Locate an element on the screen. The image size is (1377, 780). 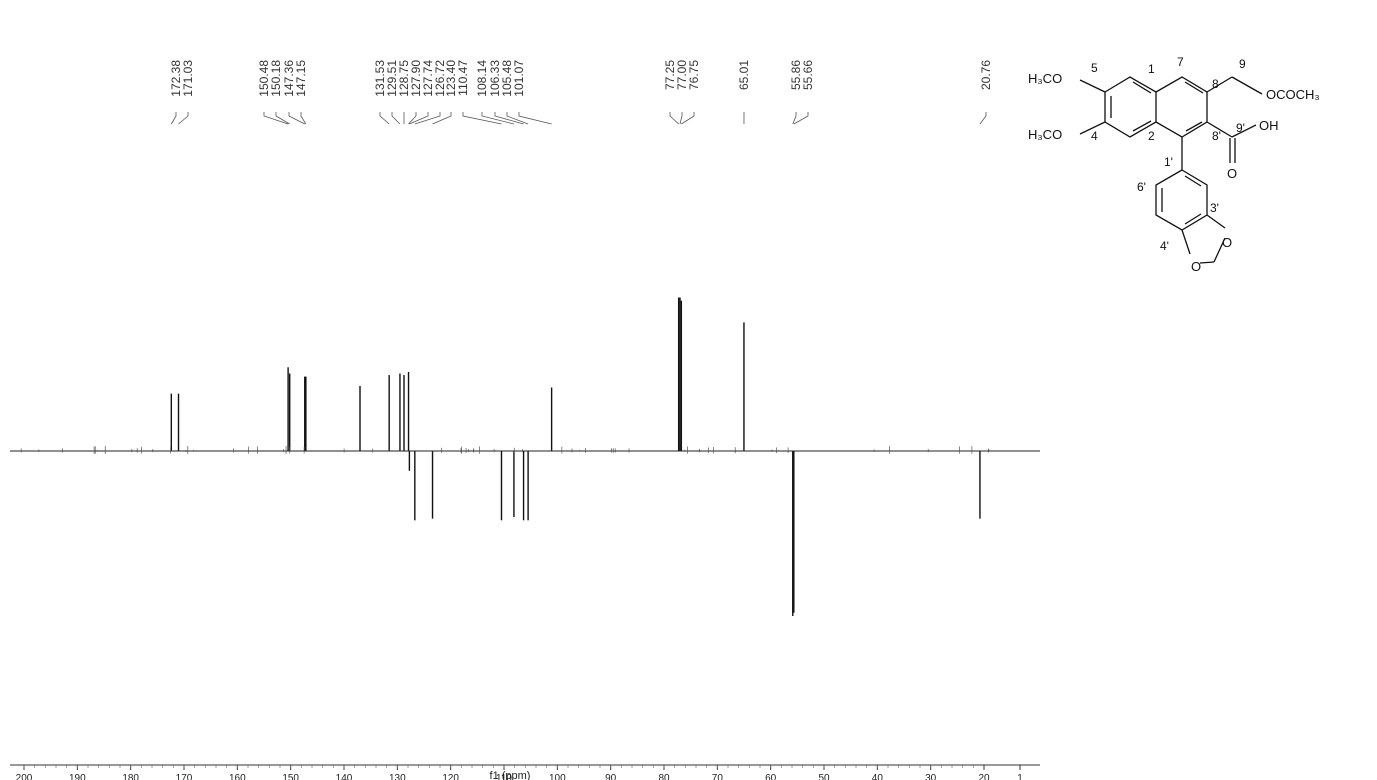
tick-label: 130 is located at coordinates (397, 776).